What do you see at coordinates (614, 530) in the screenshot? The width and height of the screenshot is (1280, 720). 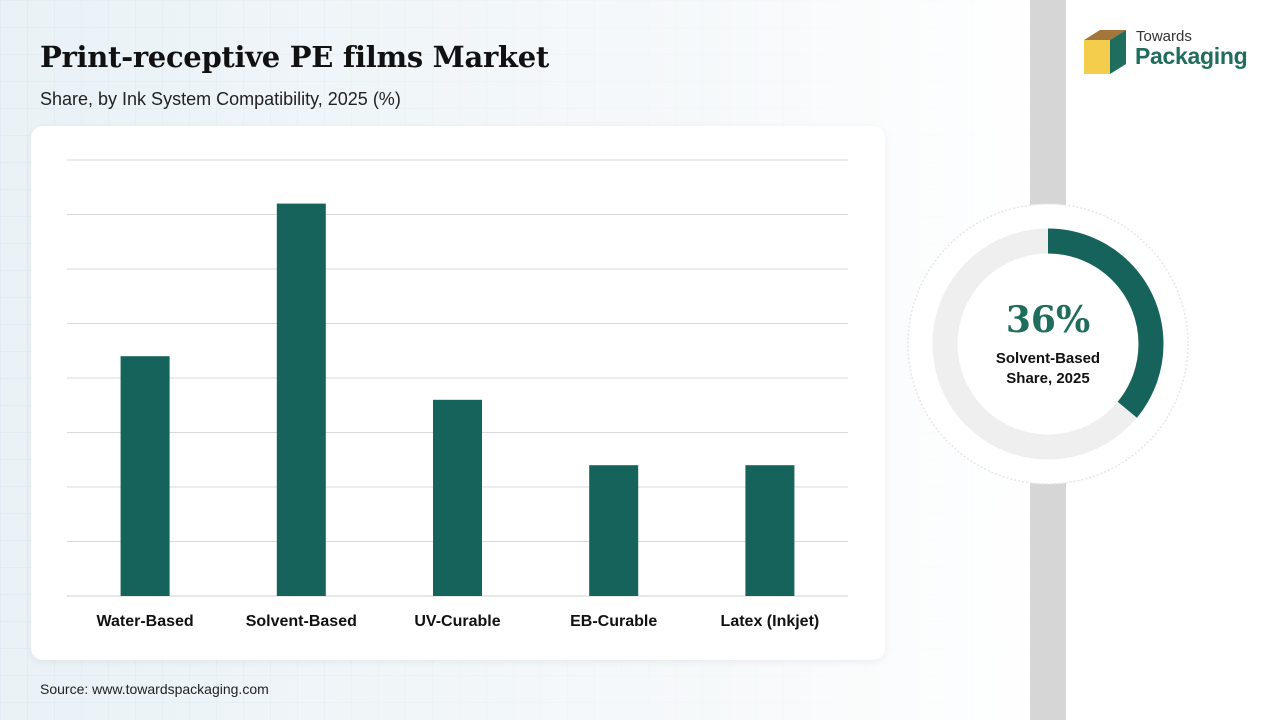 I see `bar-eb-curable` at bounding box center [614, 530].